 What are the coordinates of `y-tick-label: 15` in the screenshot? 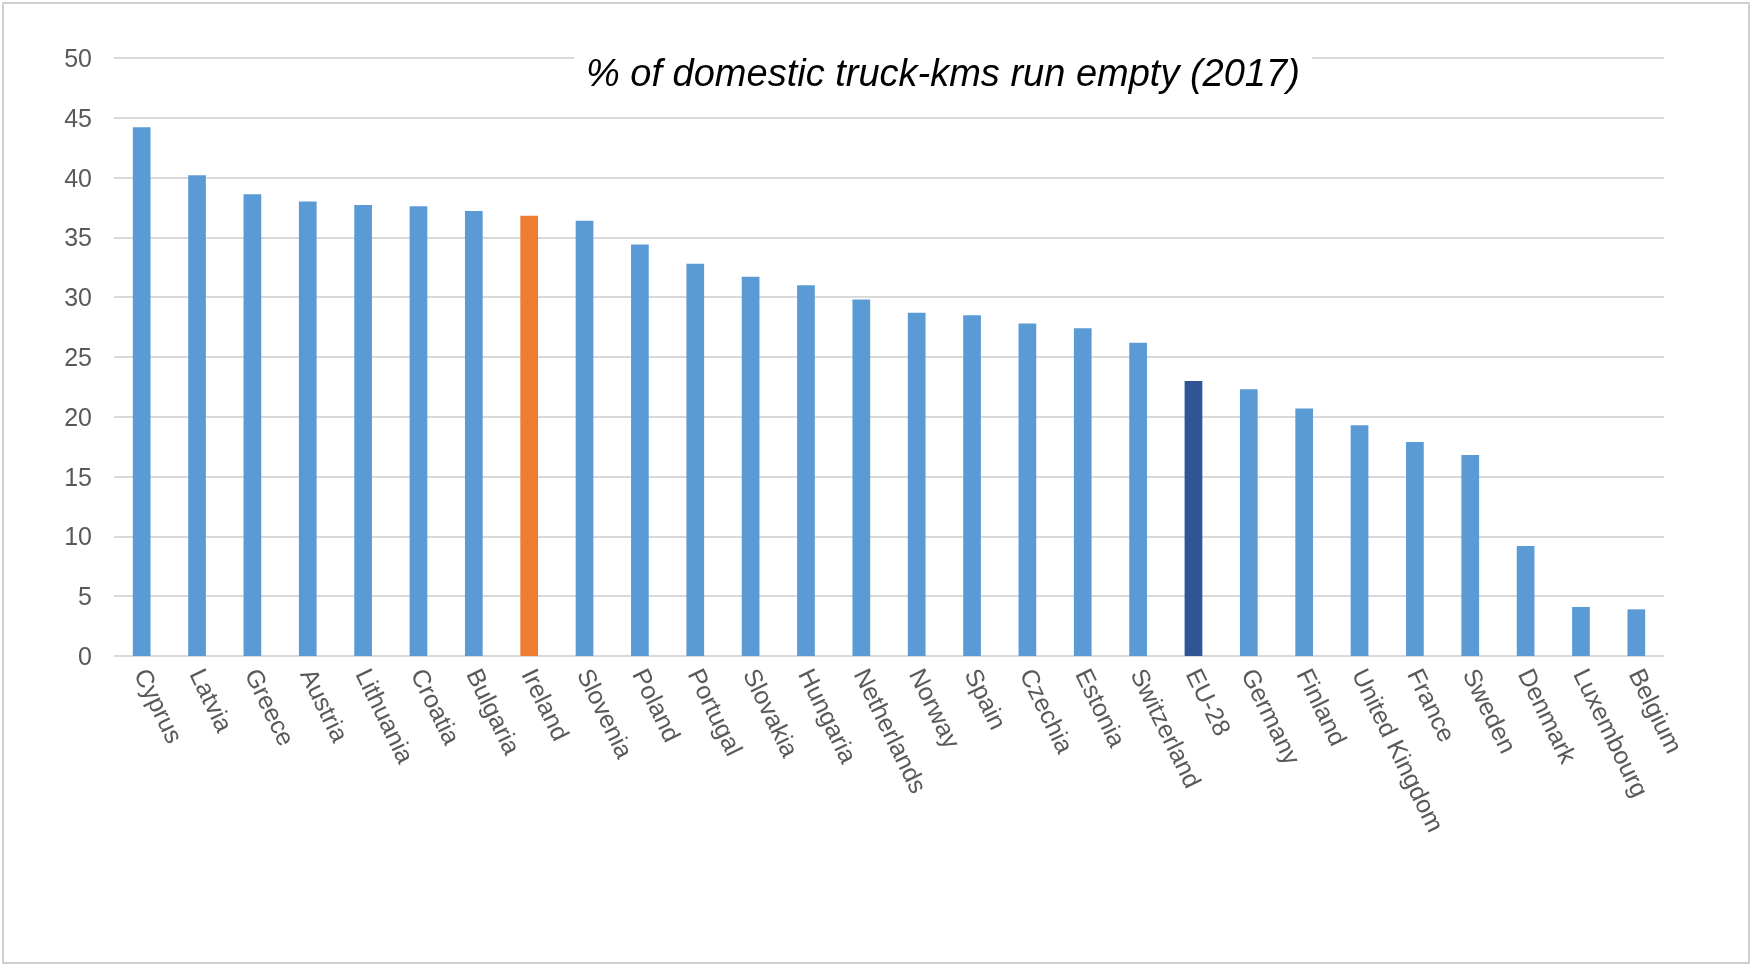 It's located at (78, 476).